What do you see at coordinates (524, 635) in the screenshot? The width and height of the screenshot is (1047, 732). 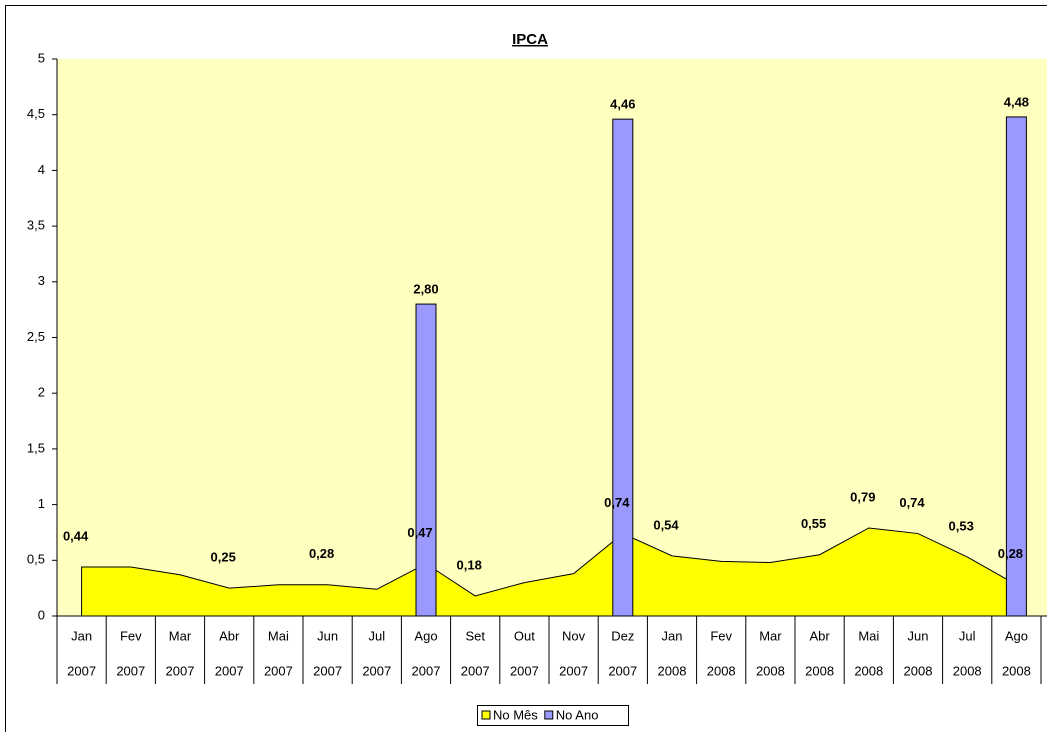 I see `x-tick-label: Out` at bounding box center [524, 635].